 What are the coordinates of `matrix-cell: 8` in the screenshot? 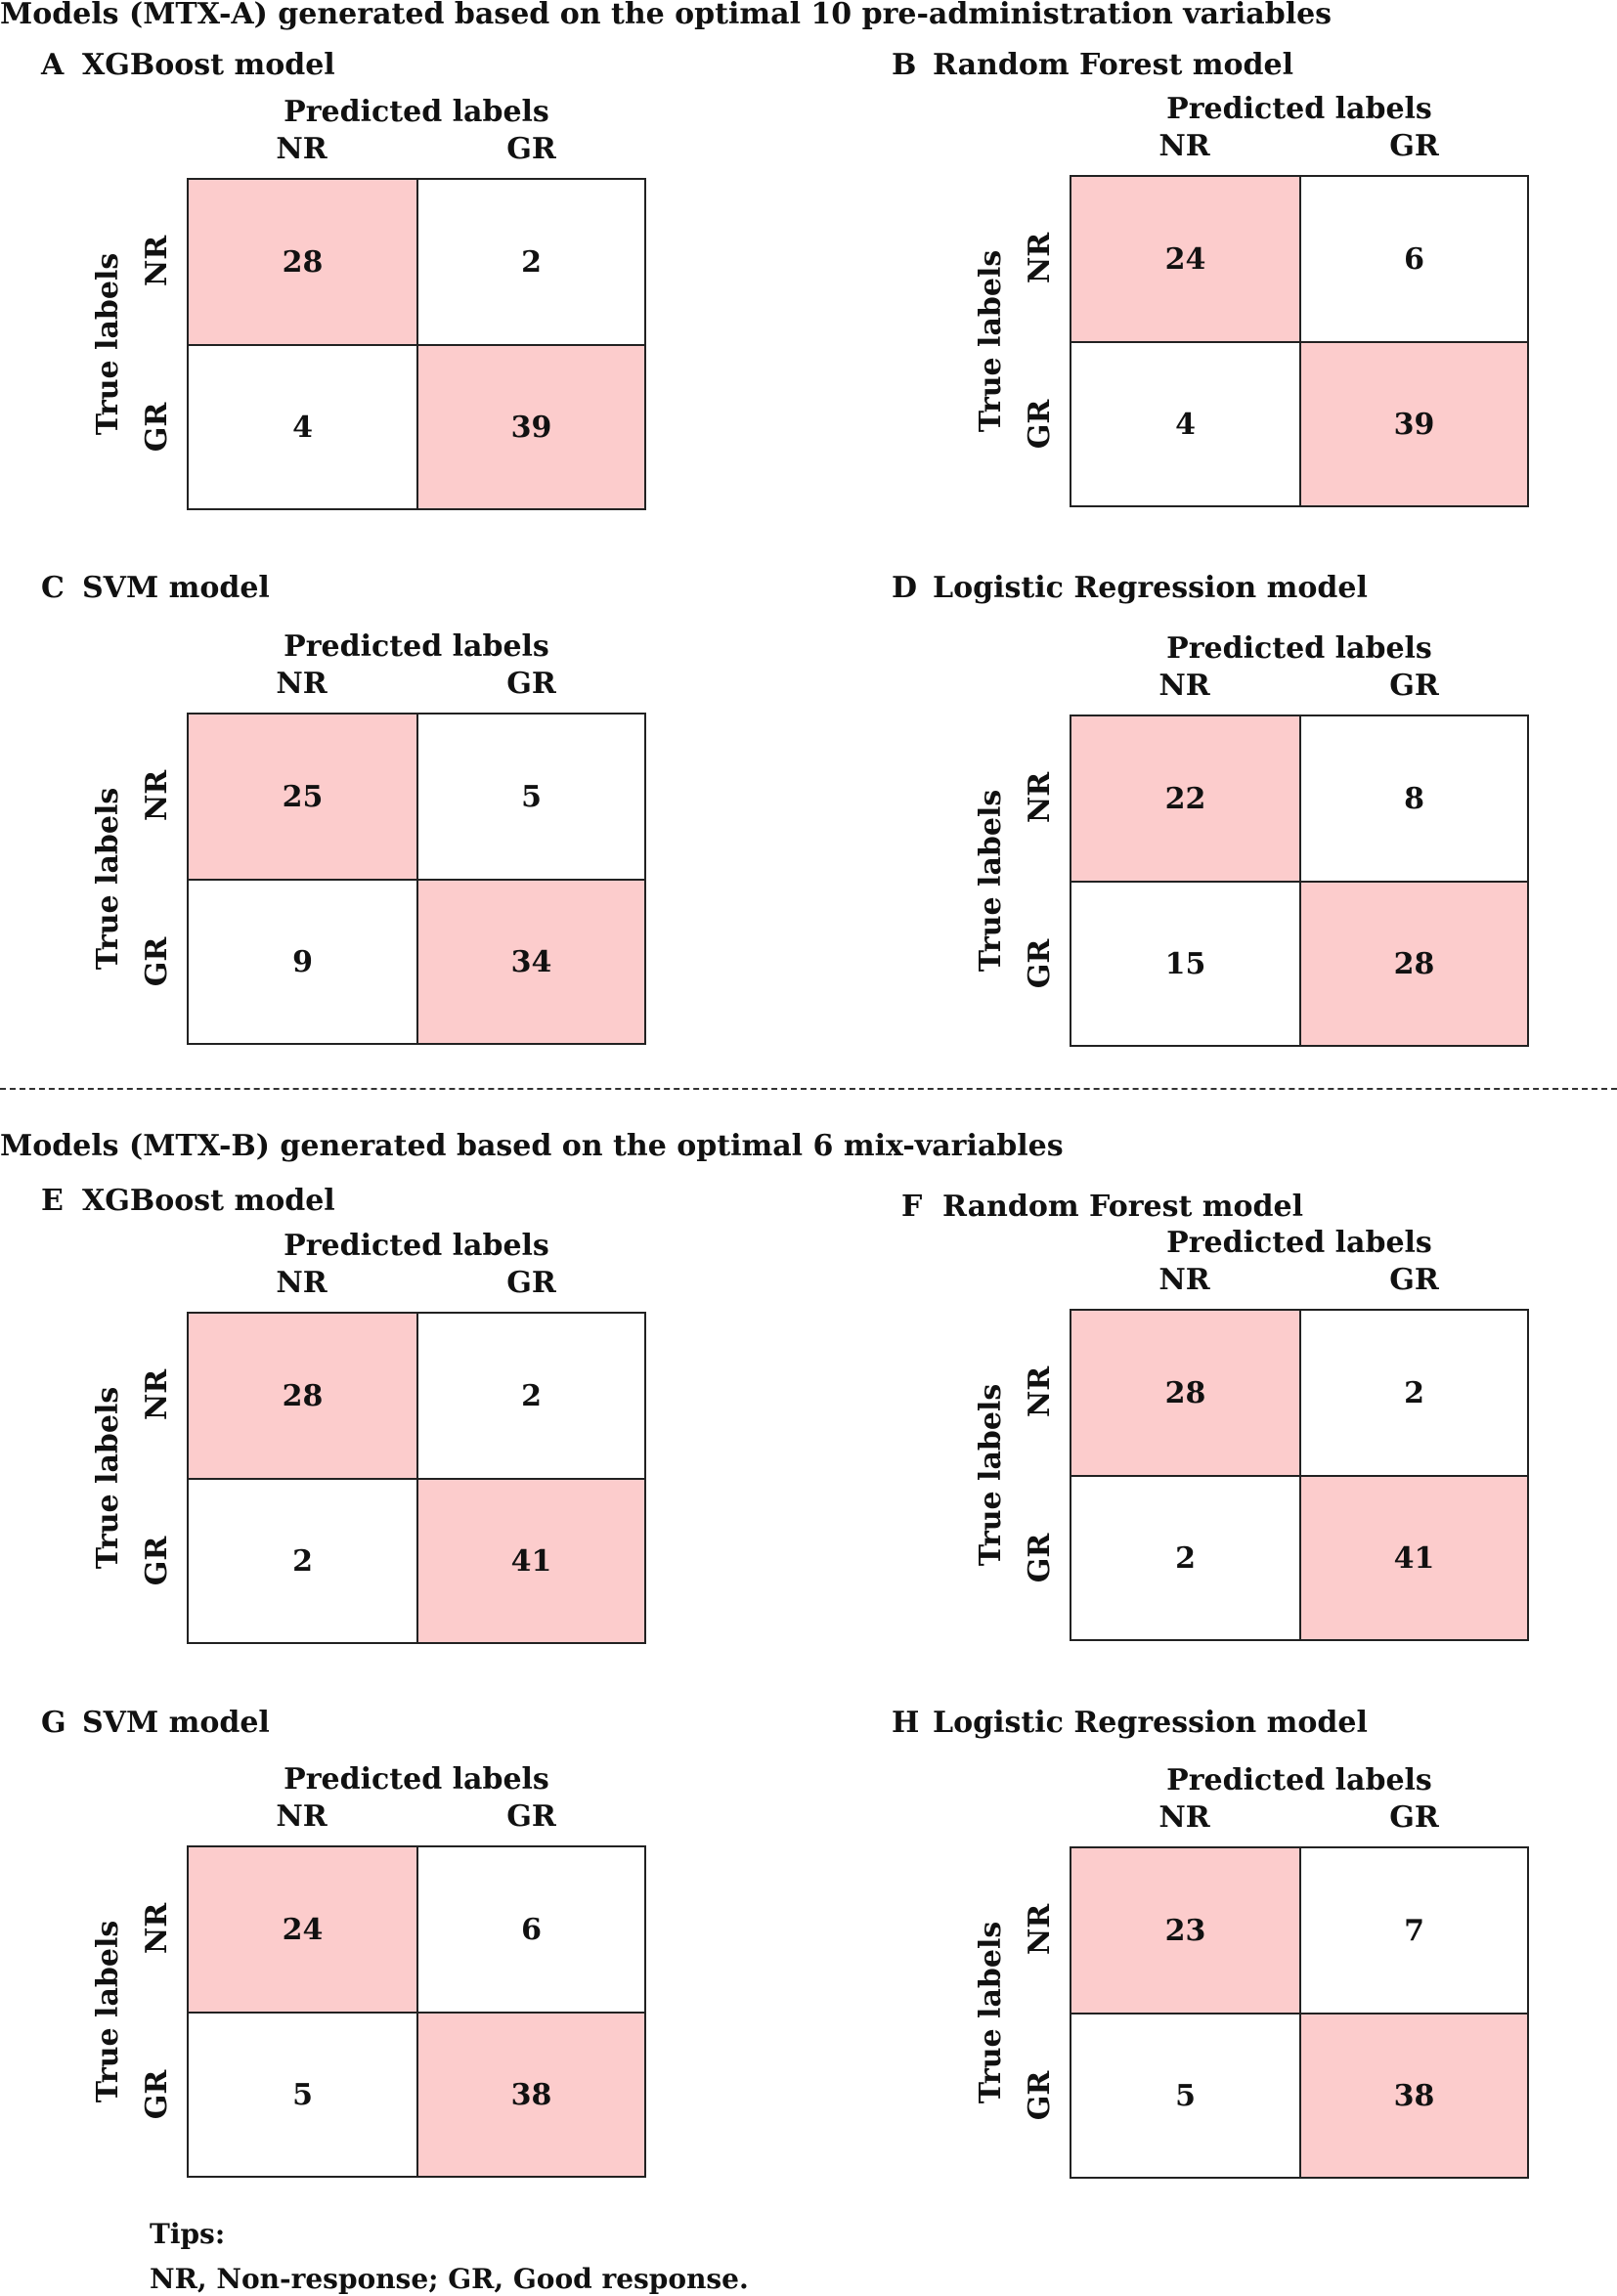 It's located at (1413, 798).